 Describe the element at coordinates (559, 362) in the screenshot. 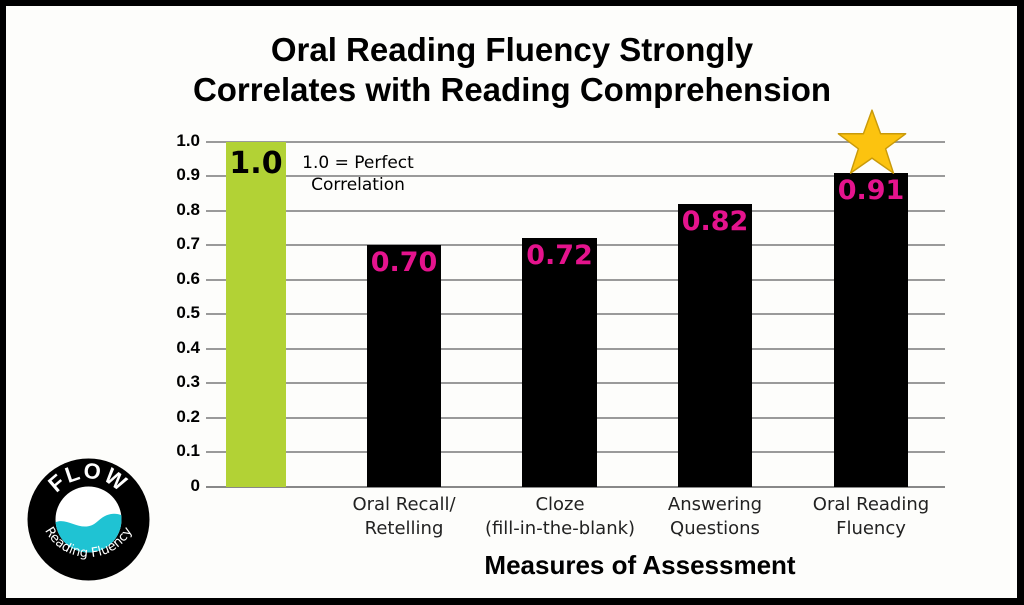

I see `bar-cloze: 0.72` at that location.